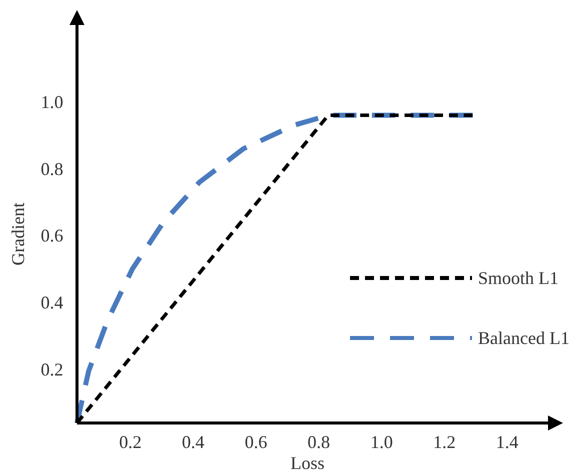 The height and width of the screenshot is (473, 583). What do you see at coordinates (444, 442) in the screenshot?
I see `x-tick-label: 1.2` at bounding box center [444, 442].